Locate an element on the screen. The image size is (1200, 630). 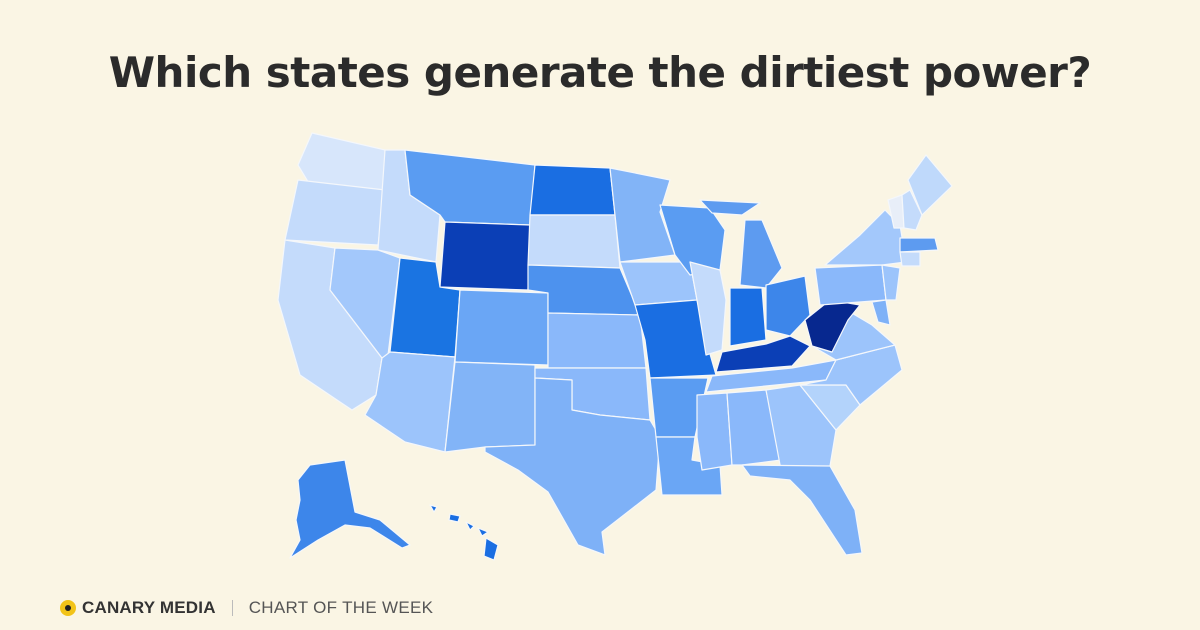
alaska is located at coordinates (350, 509).